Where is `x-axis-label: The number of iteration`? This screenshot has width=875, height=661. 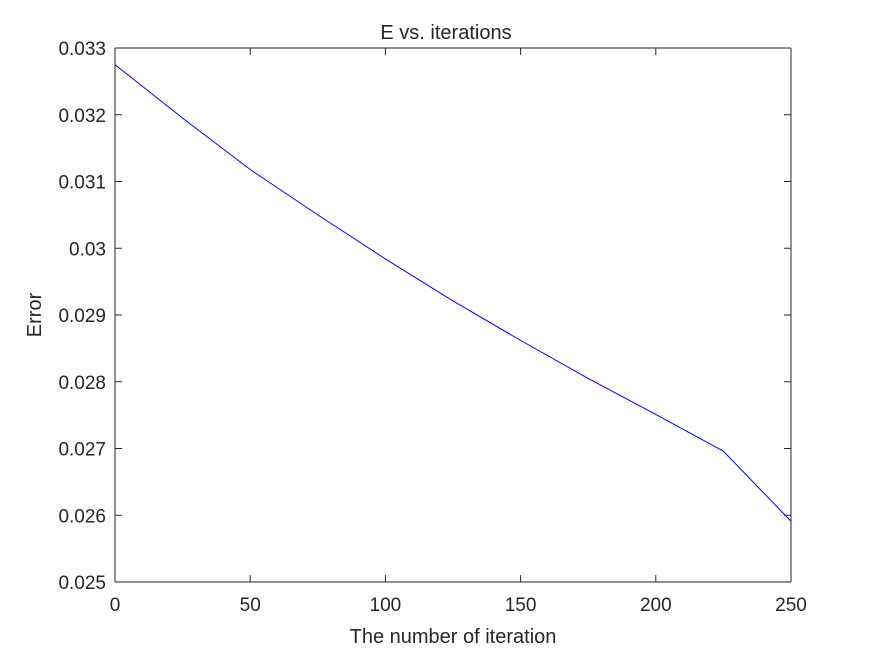 x-axis-label: The number of iteration is located at coordinates (453, 637).